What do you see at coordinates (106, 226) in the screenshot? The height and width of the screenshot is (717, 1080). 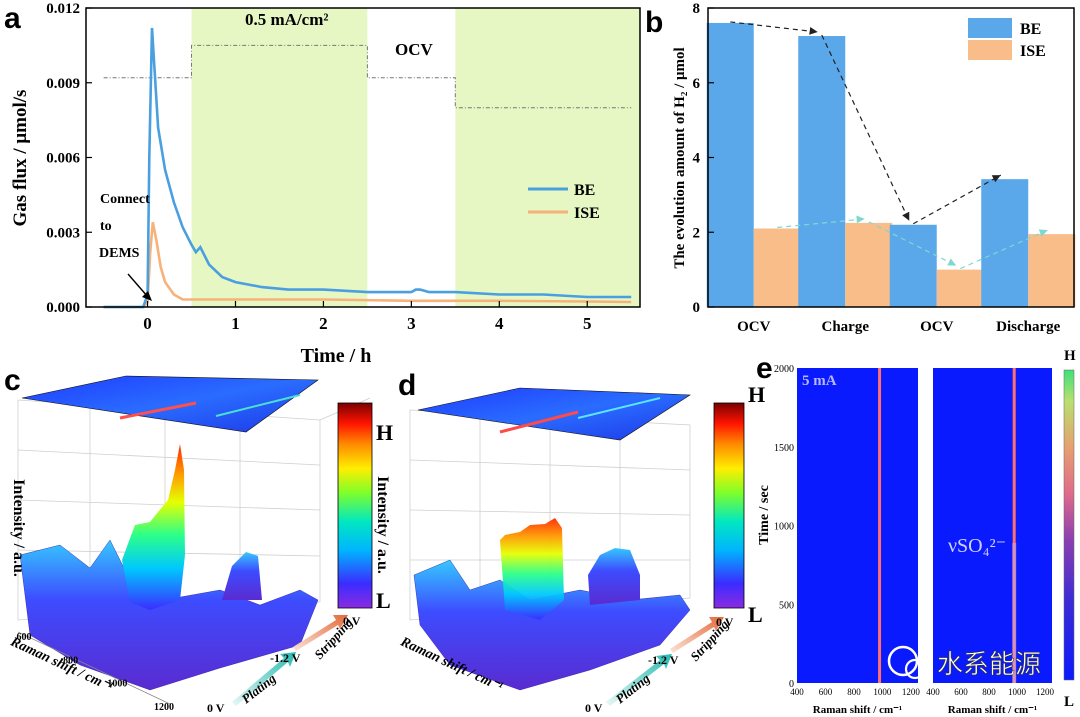 I see `annotation-to: to` at bounding box center [106, 226].